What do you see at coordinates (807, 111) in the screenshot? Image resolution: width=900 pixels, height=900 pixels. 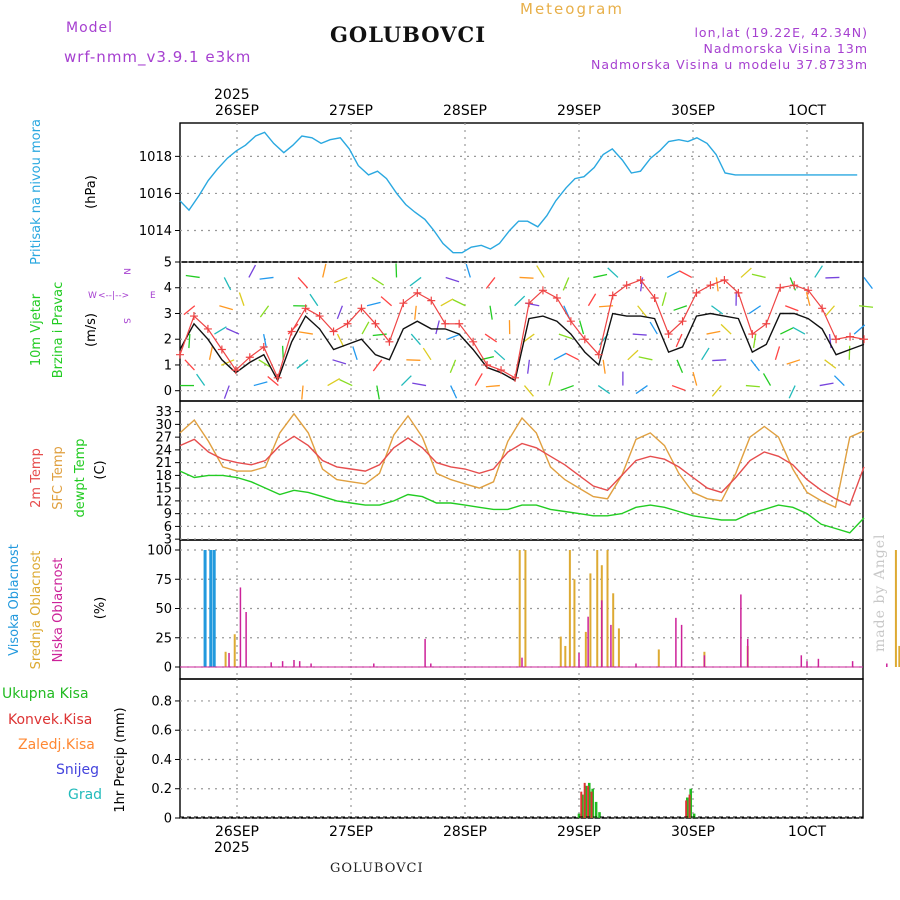 I see `time-label-top: 1OCT` at bounding box center [807, 111].